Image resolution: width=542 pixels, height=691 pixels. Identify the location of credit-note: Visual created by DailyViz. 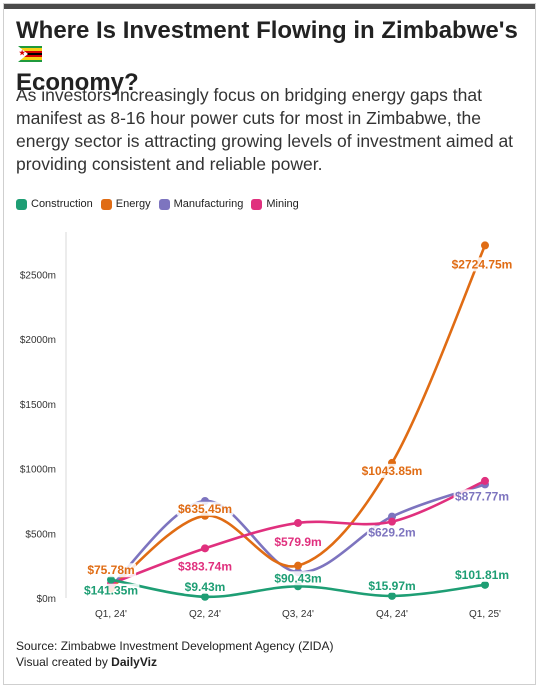
(86, 662).